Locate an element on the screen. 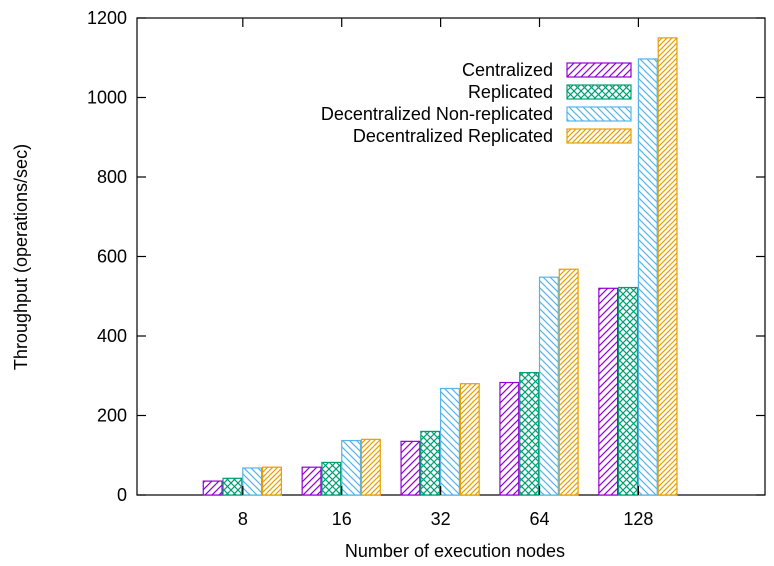 The image size is (774, 566). legend-label: Decentralized Non-replicated is located at coordinates (437, 114).